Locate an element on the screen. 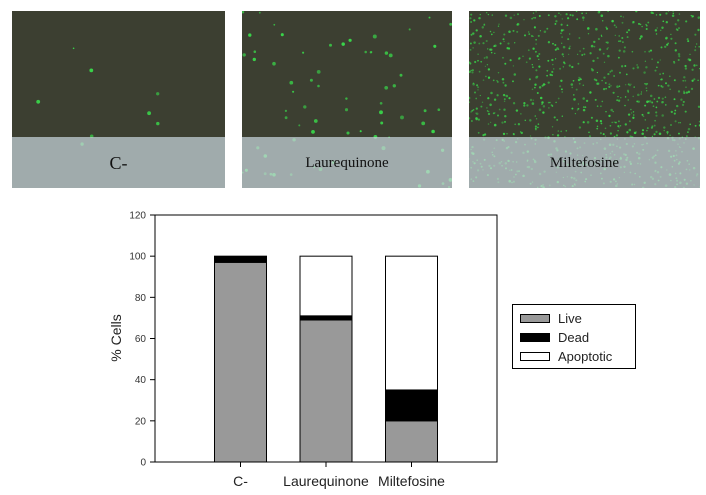 Image resolution: width=706 pixels, height=495 pixels. y-axis-label: % Cells is located at coordinates (116, 337).